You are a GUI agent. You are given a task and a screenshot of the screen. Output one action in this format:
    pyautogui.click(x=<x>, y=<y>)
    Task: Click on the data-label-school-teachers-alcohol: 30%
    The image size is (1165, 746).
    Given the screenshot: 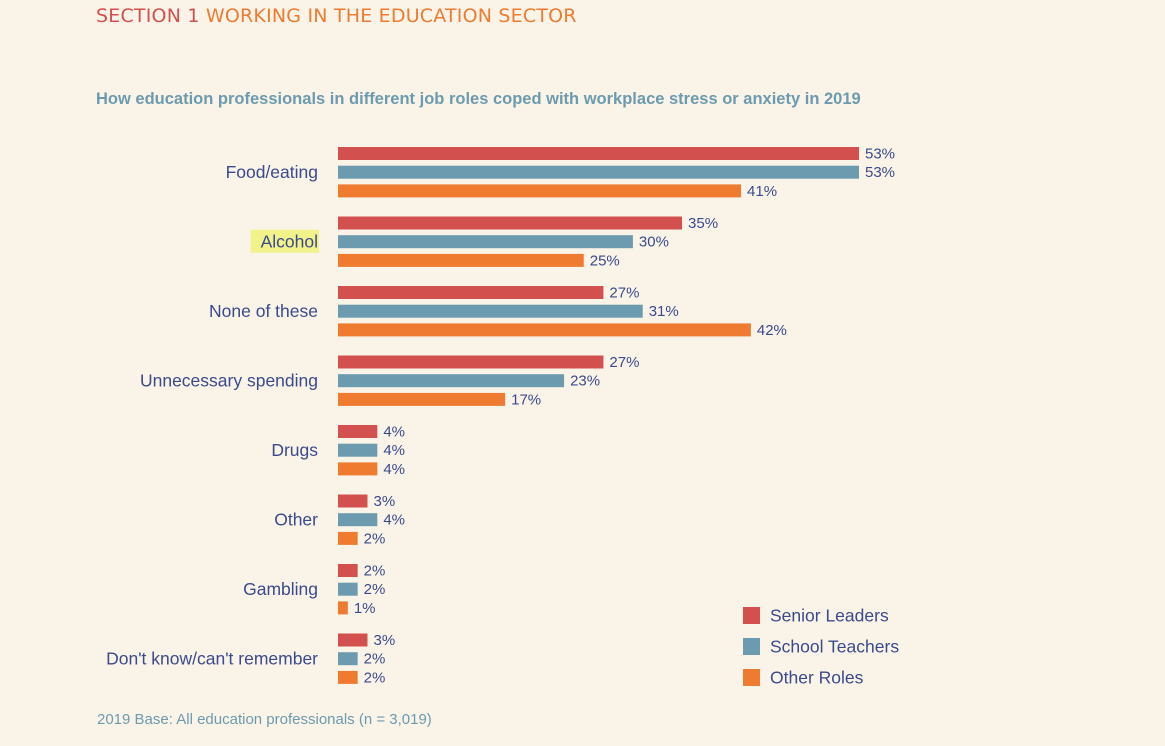 What is the action you would take?
    pyautogui.click(x=654, y=242)
    